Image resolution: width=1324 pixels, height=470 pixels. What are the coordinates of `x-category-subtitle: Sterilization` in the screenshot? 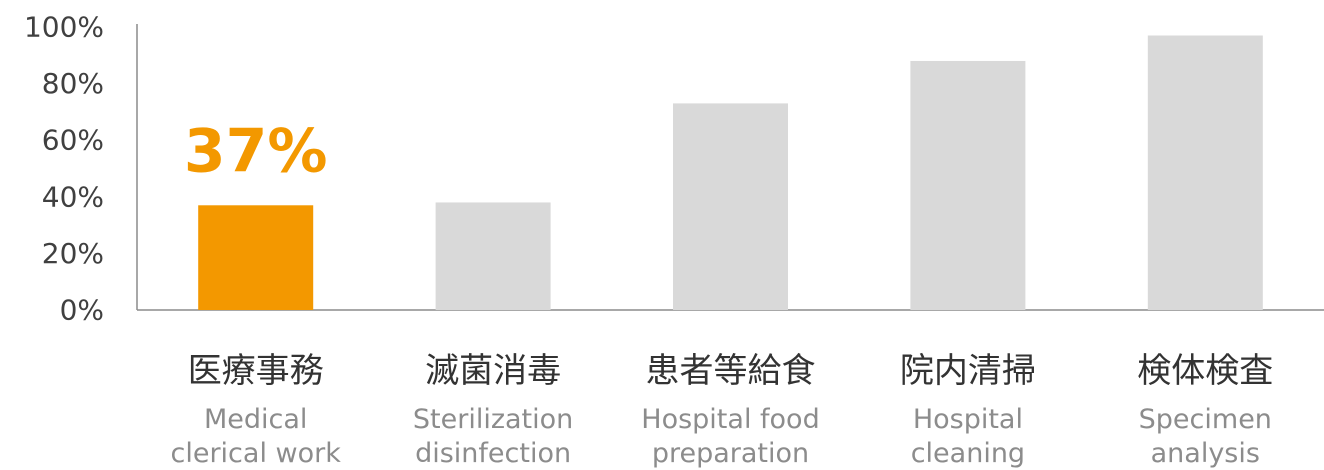 It's located at (493, 419).